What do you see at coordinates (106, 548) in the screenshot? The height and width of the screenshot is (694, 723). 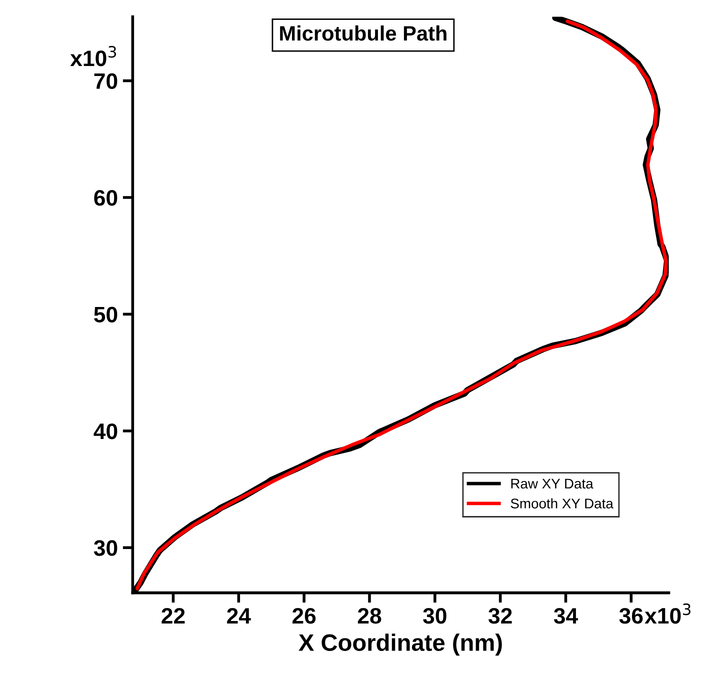 I see `y-tick-label: 30` at bounding box center [106, 548].